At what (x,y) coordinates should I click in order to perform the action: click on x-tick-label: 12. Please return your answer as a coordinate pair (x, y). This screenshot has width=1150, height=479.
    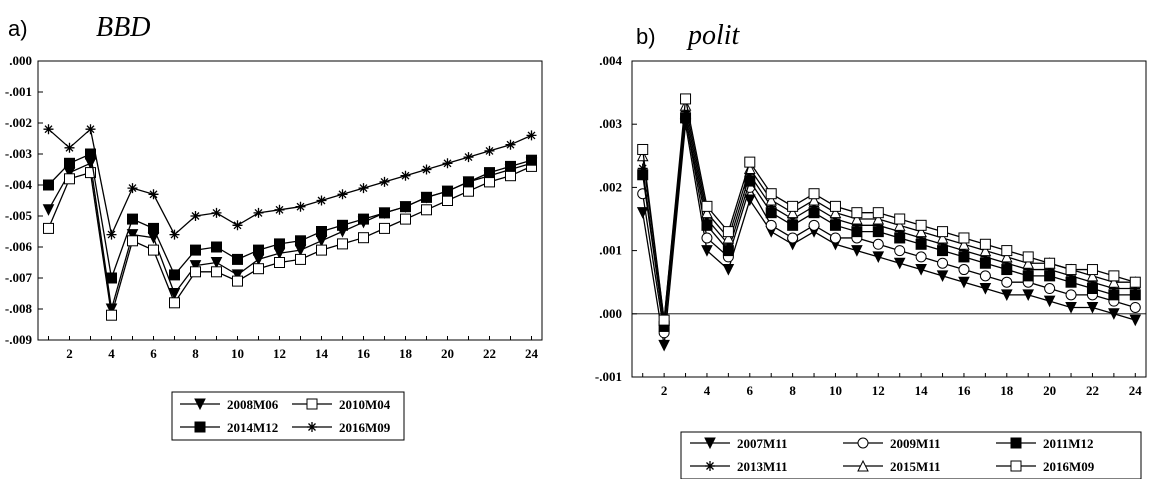
    Looking at the image, I should click on (279, 353).